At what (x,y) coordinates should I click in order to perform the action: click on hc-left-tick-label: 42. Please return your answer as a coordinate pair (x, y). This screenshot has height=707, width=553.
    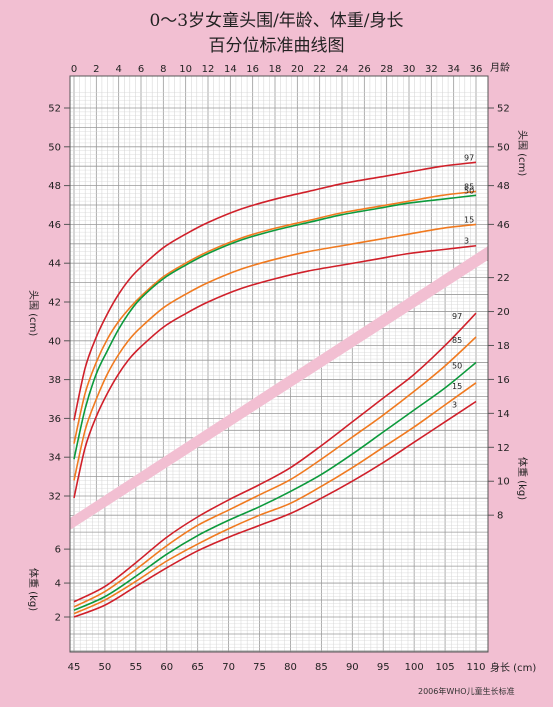
    Looking at the image, I should click on (54, 303).